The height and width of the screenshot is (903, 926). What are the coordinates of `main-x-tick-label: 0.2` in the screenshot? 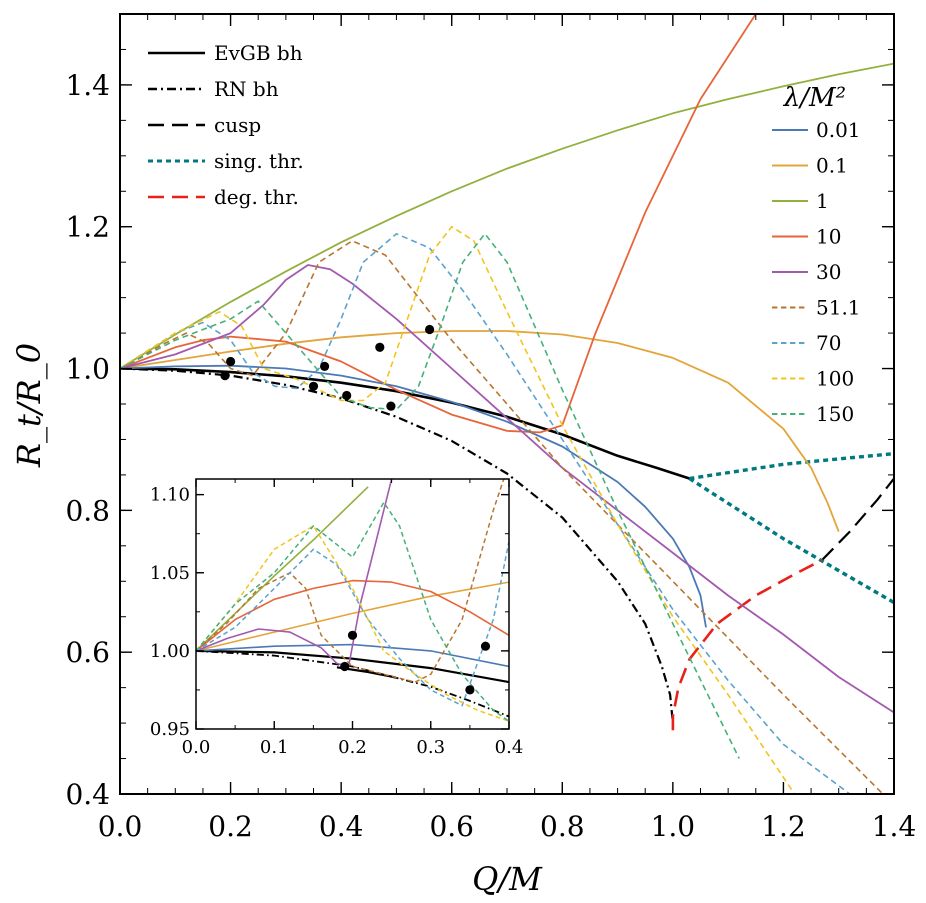 It's located at (230, 826).